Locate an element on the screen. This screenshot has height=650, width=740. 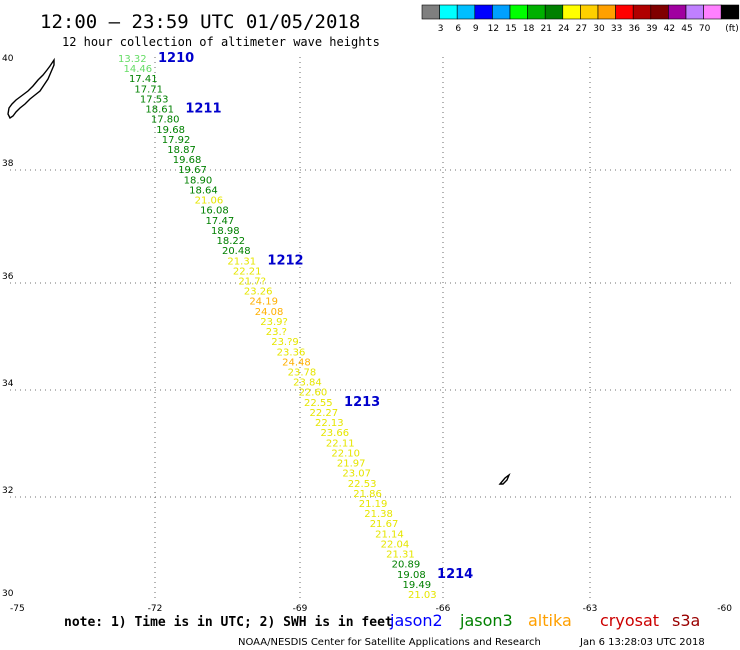
lat-tick-label: 40 is located at coordinates (8, 59).